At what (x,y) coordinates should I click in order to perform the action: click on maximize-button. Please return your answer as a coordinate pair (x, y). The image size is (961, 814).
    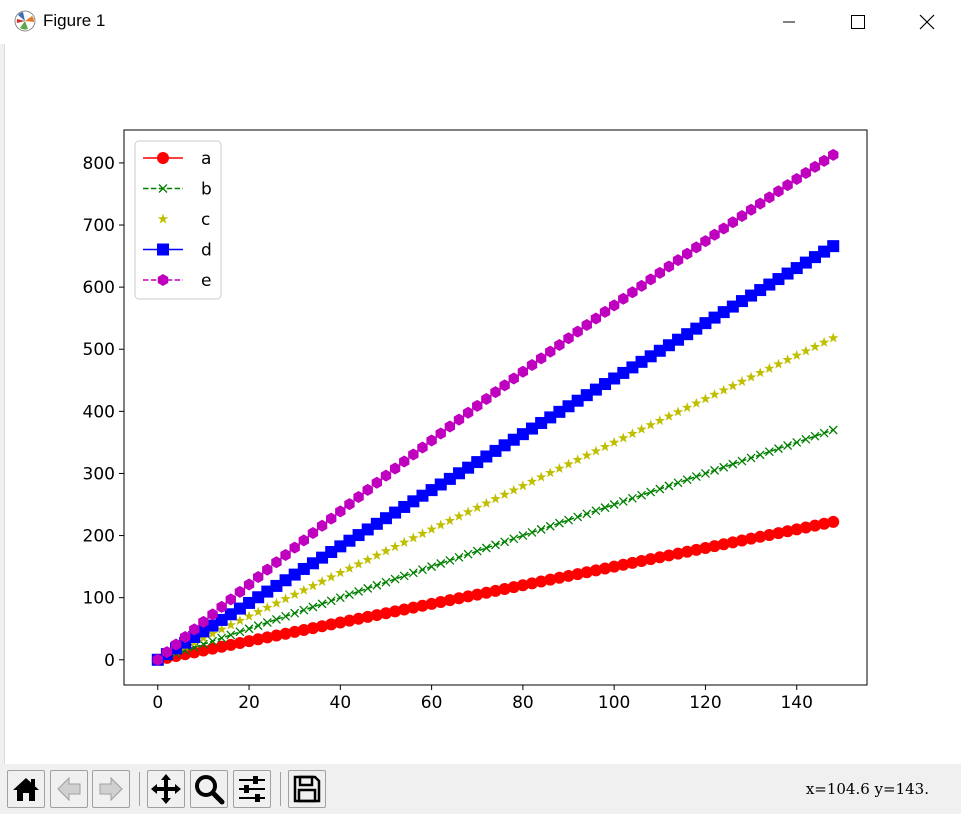
    Looking at the image, I should click on (858, 22).